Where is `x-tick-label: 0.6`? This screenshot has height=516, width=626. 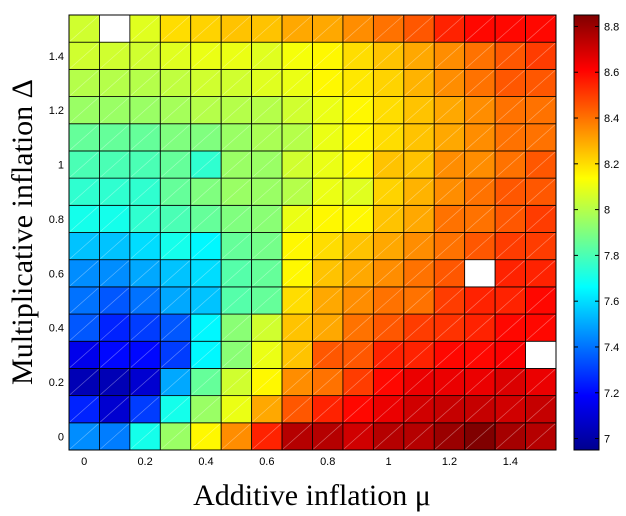 x-tick-label: 0.6 is located at coordinates (266, 462).